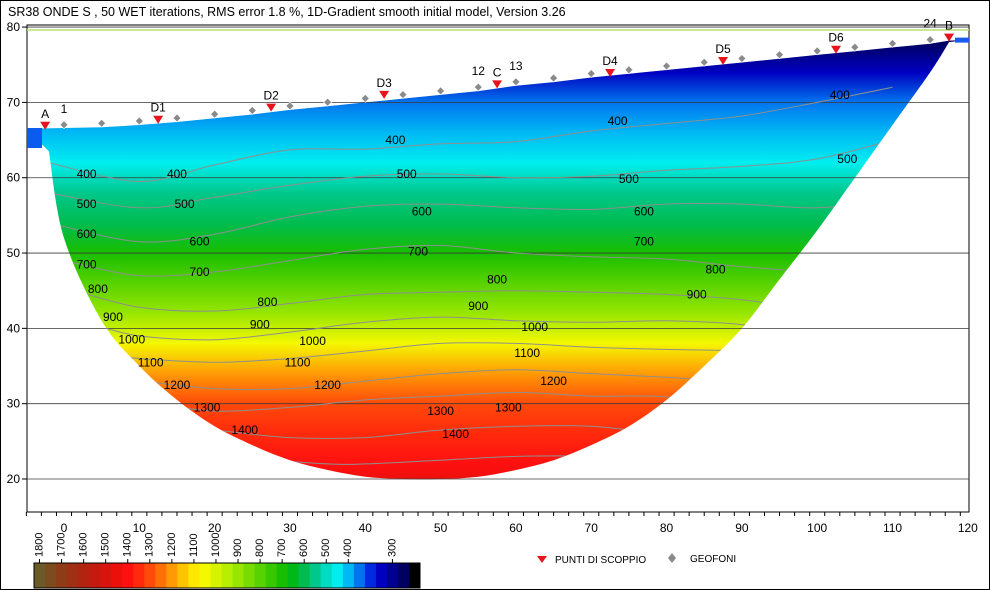  What do you see at coordinates (479, 71) in the screenshot?
I see `geophone-label: 12` at bounding box center [479, 71].